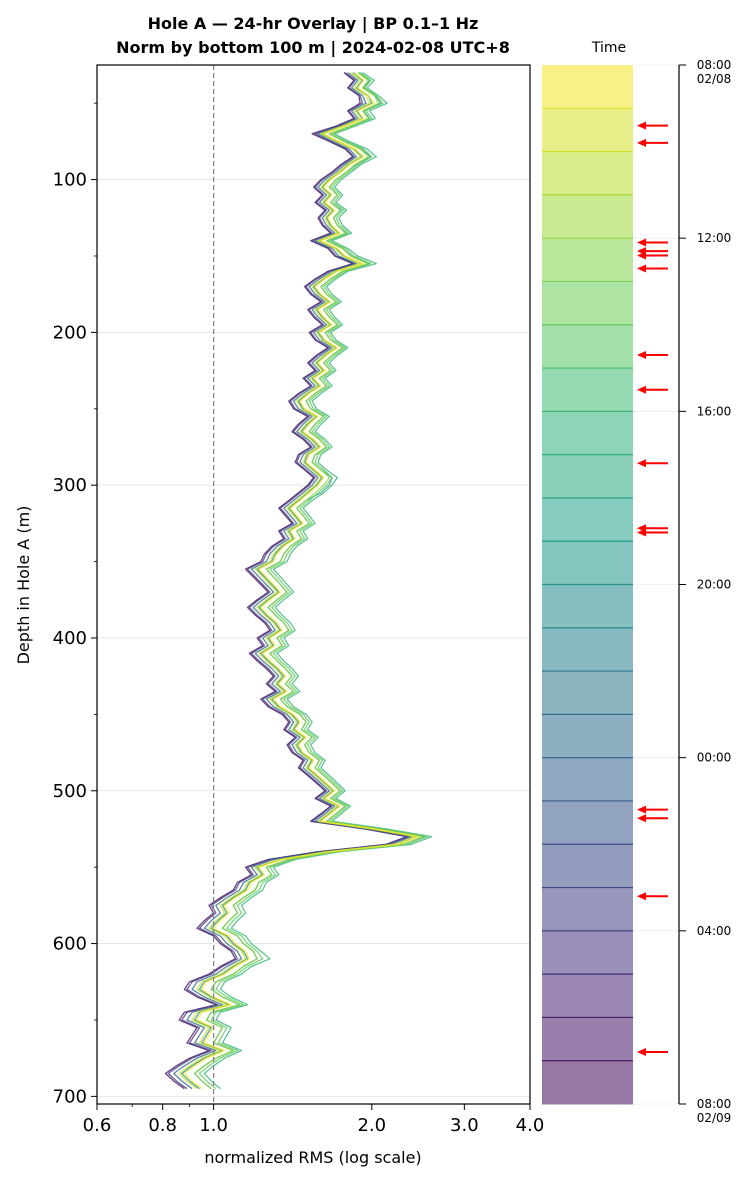 This screenshot has width=750, height=1181. Describe the element at coordinates (75, 604) in the screenshot. I see `y-axis-ticks: 100 200 300 400 500 600 700` at that location.